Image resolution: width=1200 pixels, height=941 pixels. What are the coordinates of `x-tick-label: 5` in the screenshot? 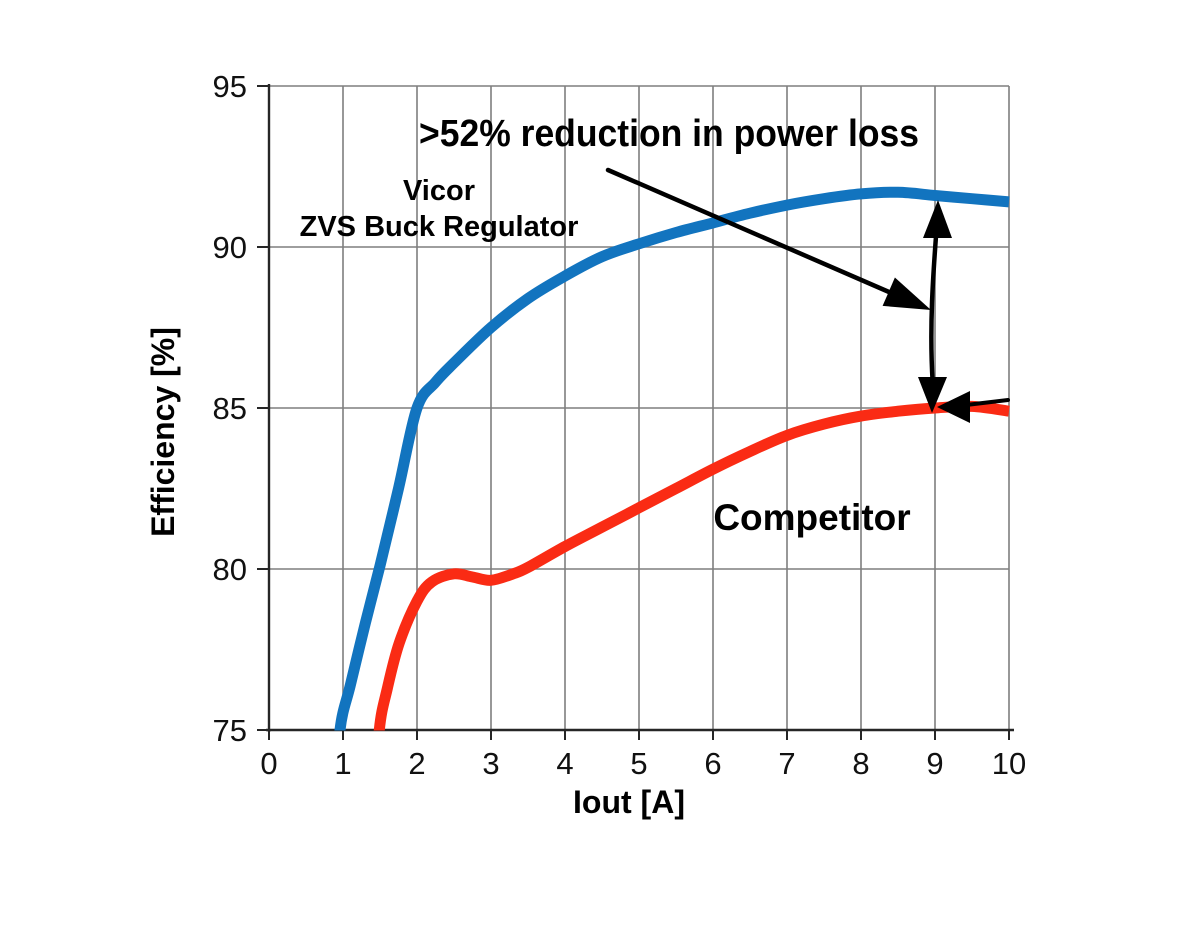 It's located at (638, 763).